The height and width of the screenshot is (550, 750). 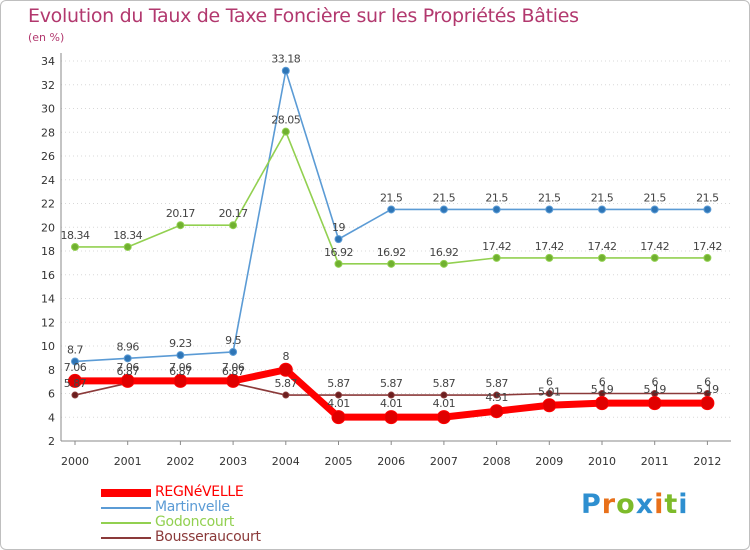 I want to click on legend-label-martinvelle: Martinvelle, so click(x=192, y=507).